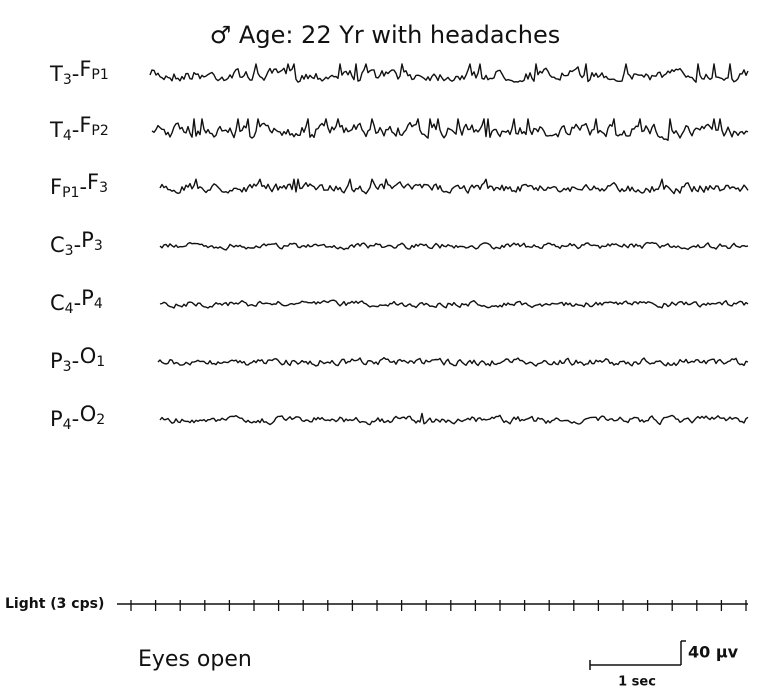 This screenshot has width=761, height=695. What do you see at coordinates (54, 604) in the screenshot?
I see `light-label: Light (3 cps)` at bounding box center [54, 604].